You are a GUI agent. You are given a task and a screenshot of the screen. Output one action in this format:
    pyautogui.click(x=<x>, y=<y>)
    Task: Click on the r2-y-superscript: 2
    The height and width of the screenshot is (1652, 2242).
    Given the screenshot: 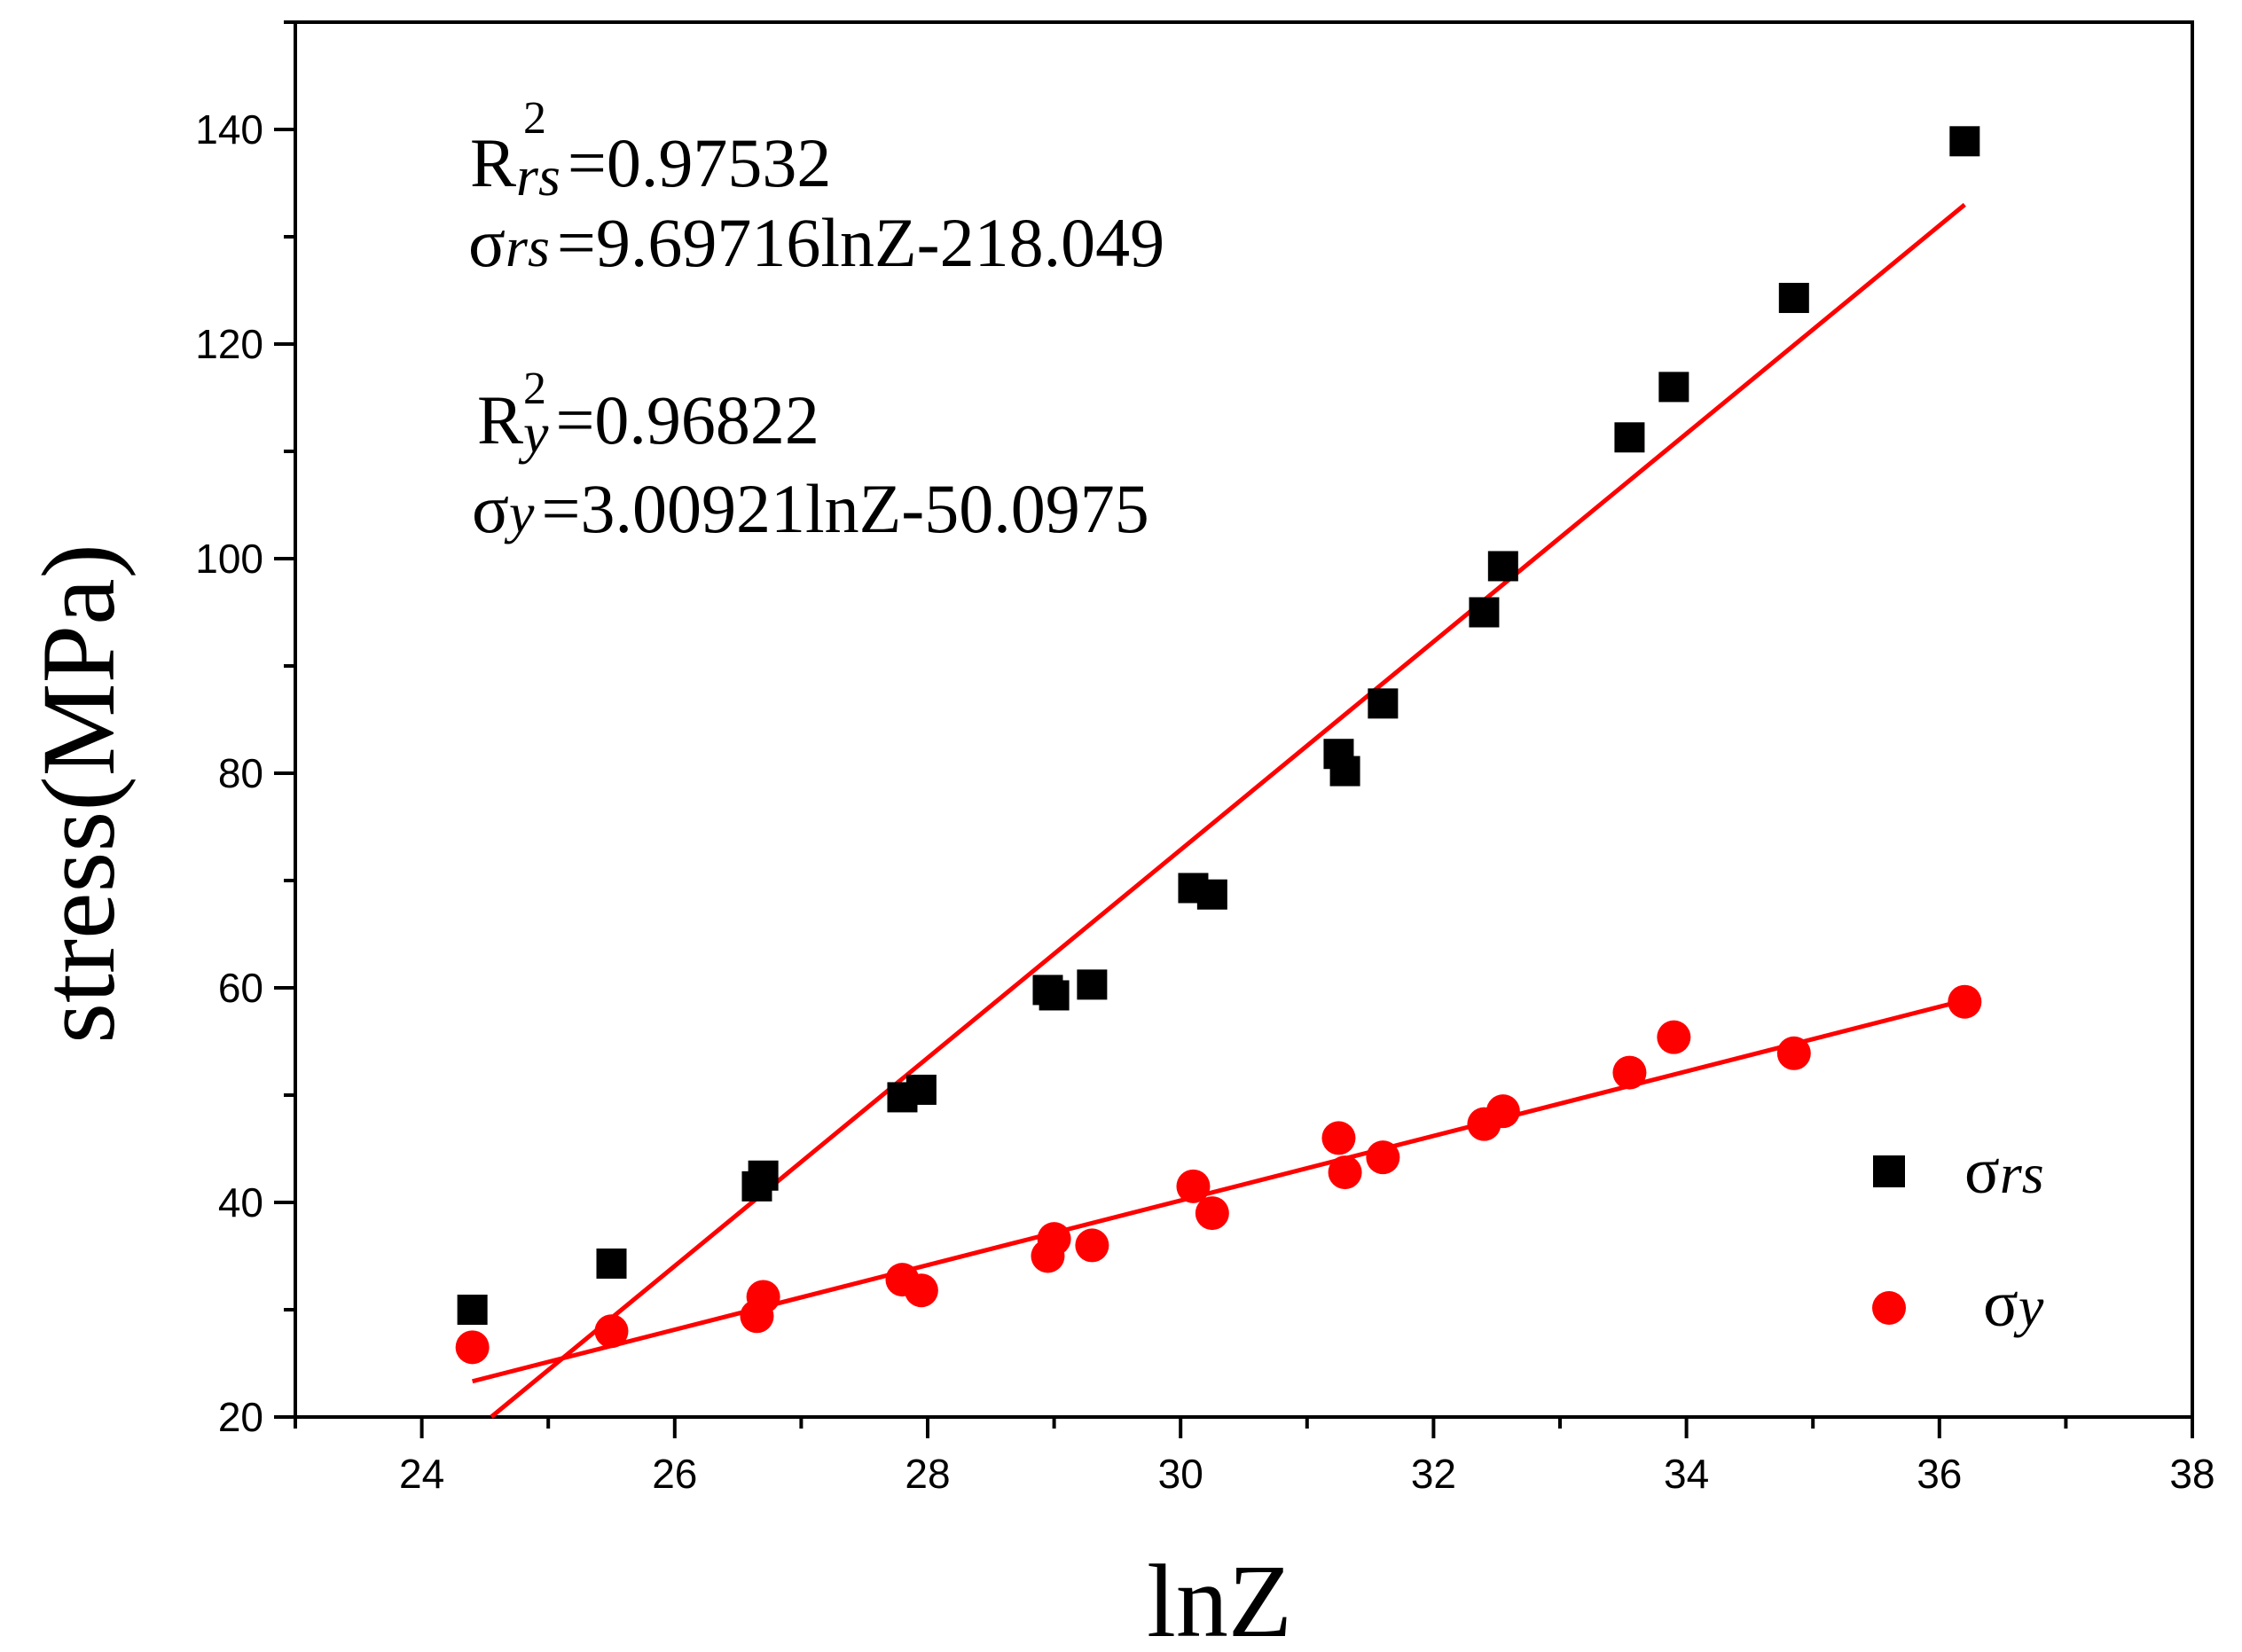 What is the action you would take?
    pyautogui.click(x=534, y=389)
    